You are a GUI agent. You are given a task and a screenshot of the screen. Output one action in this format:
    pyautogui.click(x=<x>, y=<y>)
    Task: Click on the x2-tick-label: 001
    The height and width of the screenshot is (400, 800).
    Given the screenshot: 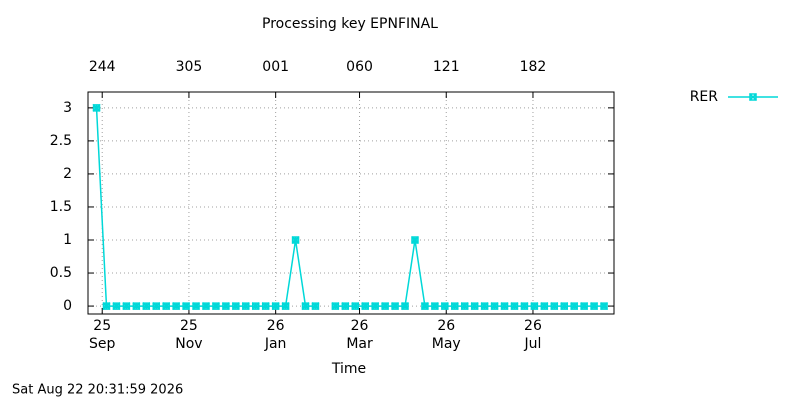 What is the action you would take?
    pyautogui.click(x=275, y=67)
    